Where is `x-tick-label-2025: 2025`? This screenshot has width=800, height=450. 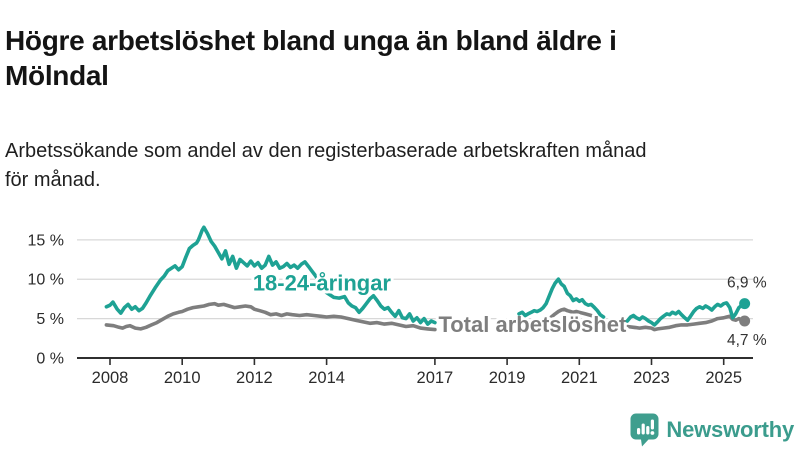
x-tick-label-2025: 2025 is located at coordinates (723, 378).